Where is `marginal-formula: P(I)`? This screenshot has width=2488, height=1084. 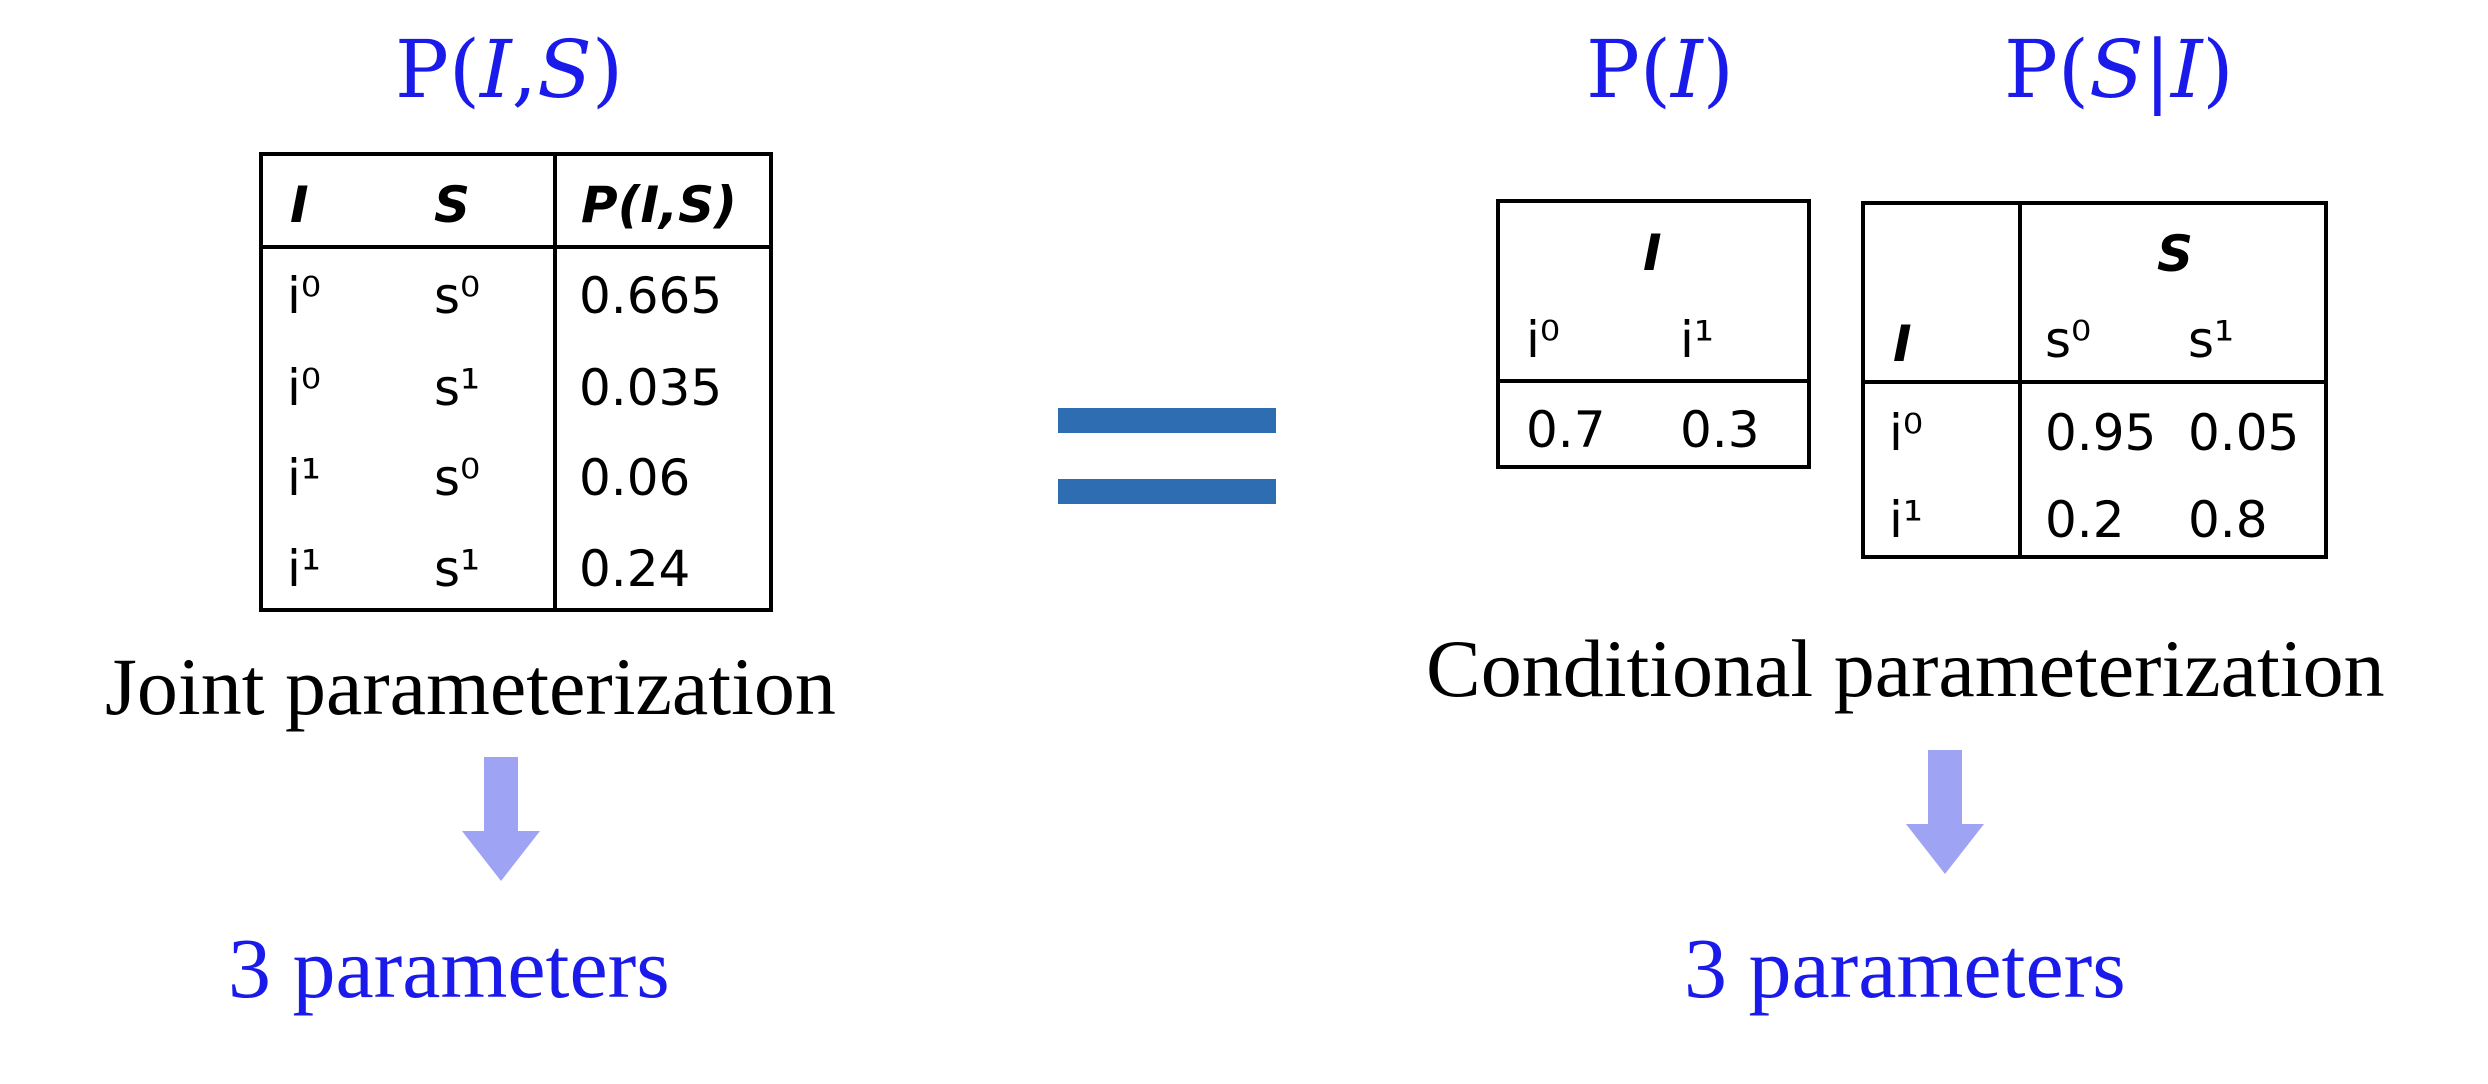
marginal-formula: P(I) is located at coordinates (1660, 70).